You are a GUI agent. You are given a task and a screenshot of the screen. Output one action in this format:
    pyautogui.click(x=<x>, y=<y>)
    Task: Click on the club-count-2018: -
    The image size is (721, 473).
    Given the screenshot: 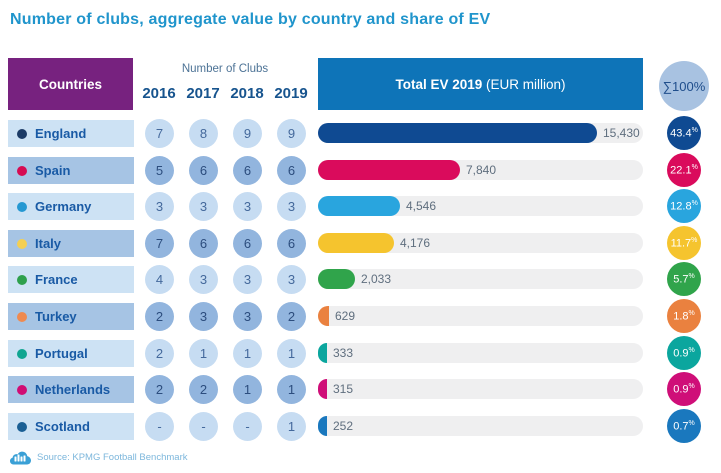 What is the action you would take?
    pyautogui.click(x=247, y=426)
    